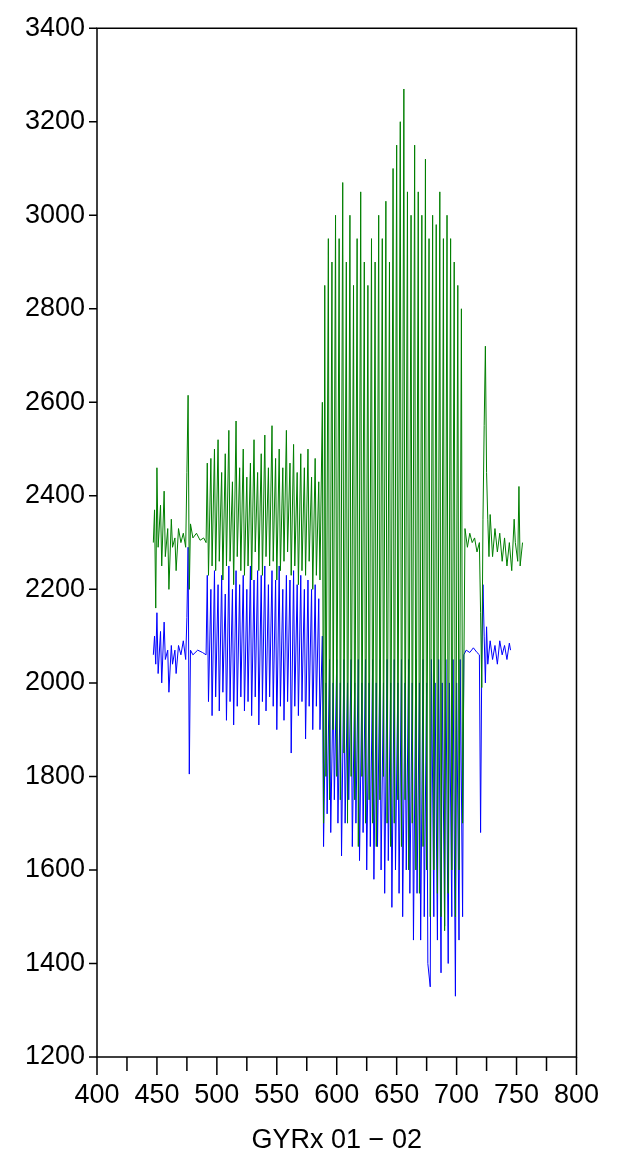  What do you see at coordinates (217, 1093) in the screenshot?
I see `x-tick-label: 500` at bounding box center [217, 1093].